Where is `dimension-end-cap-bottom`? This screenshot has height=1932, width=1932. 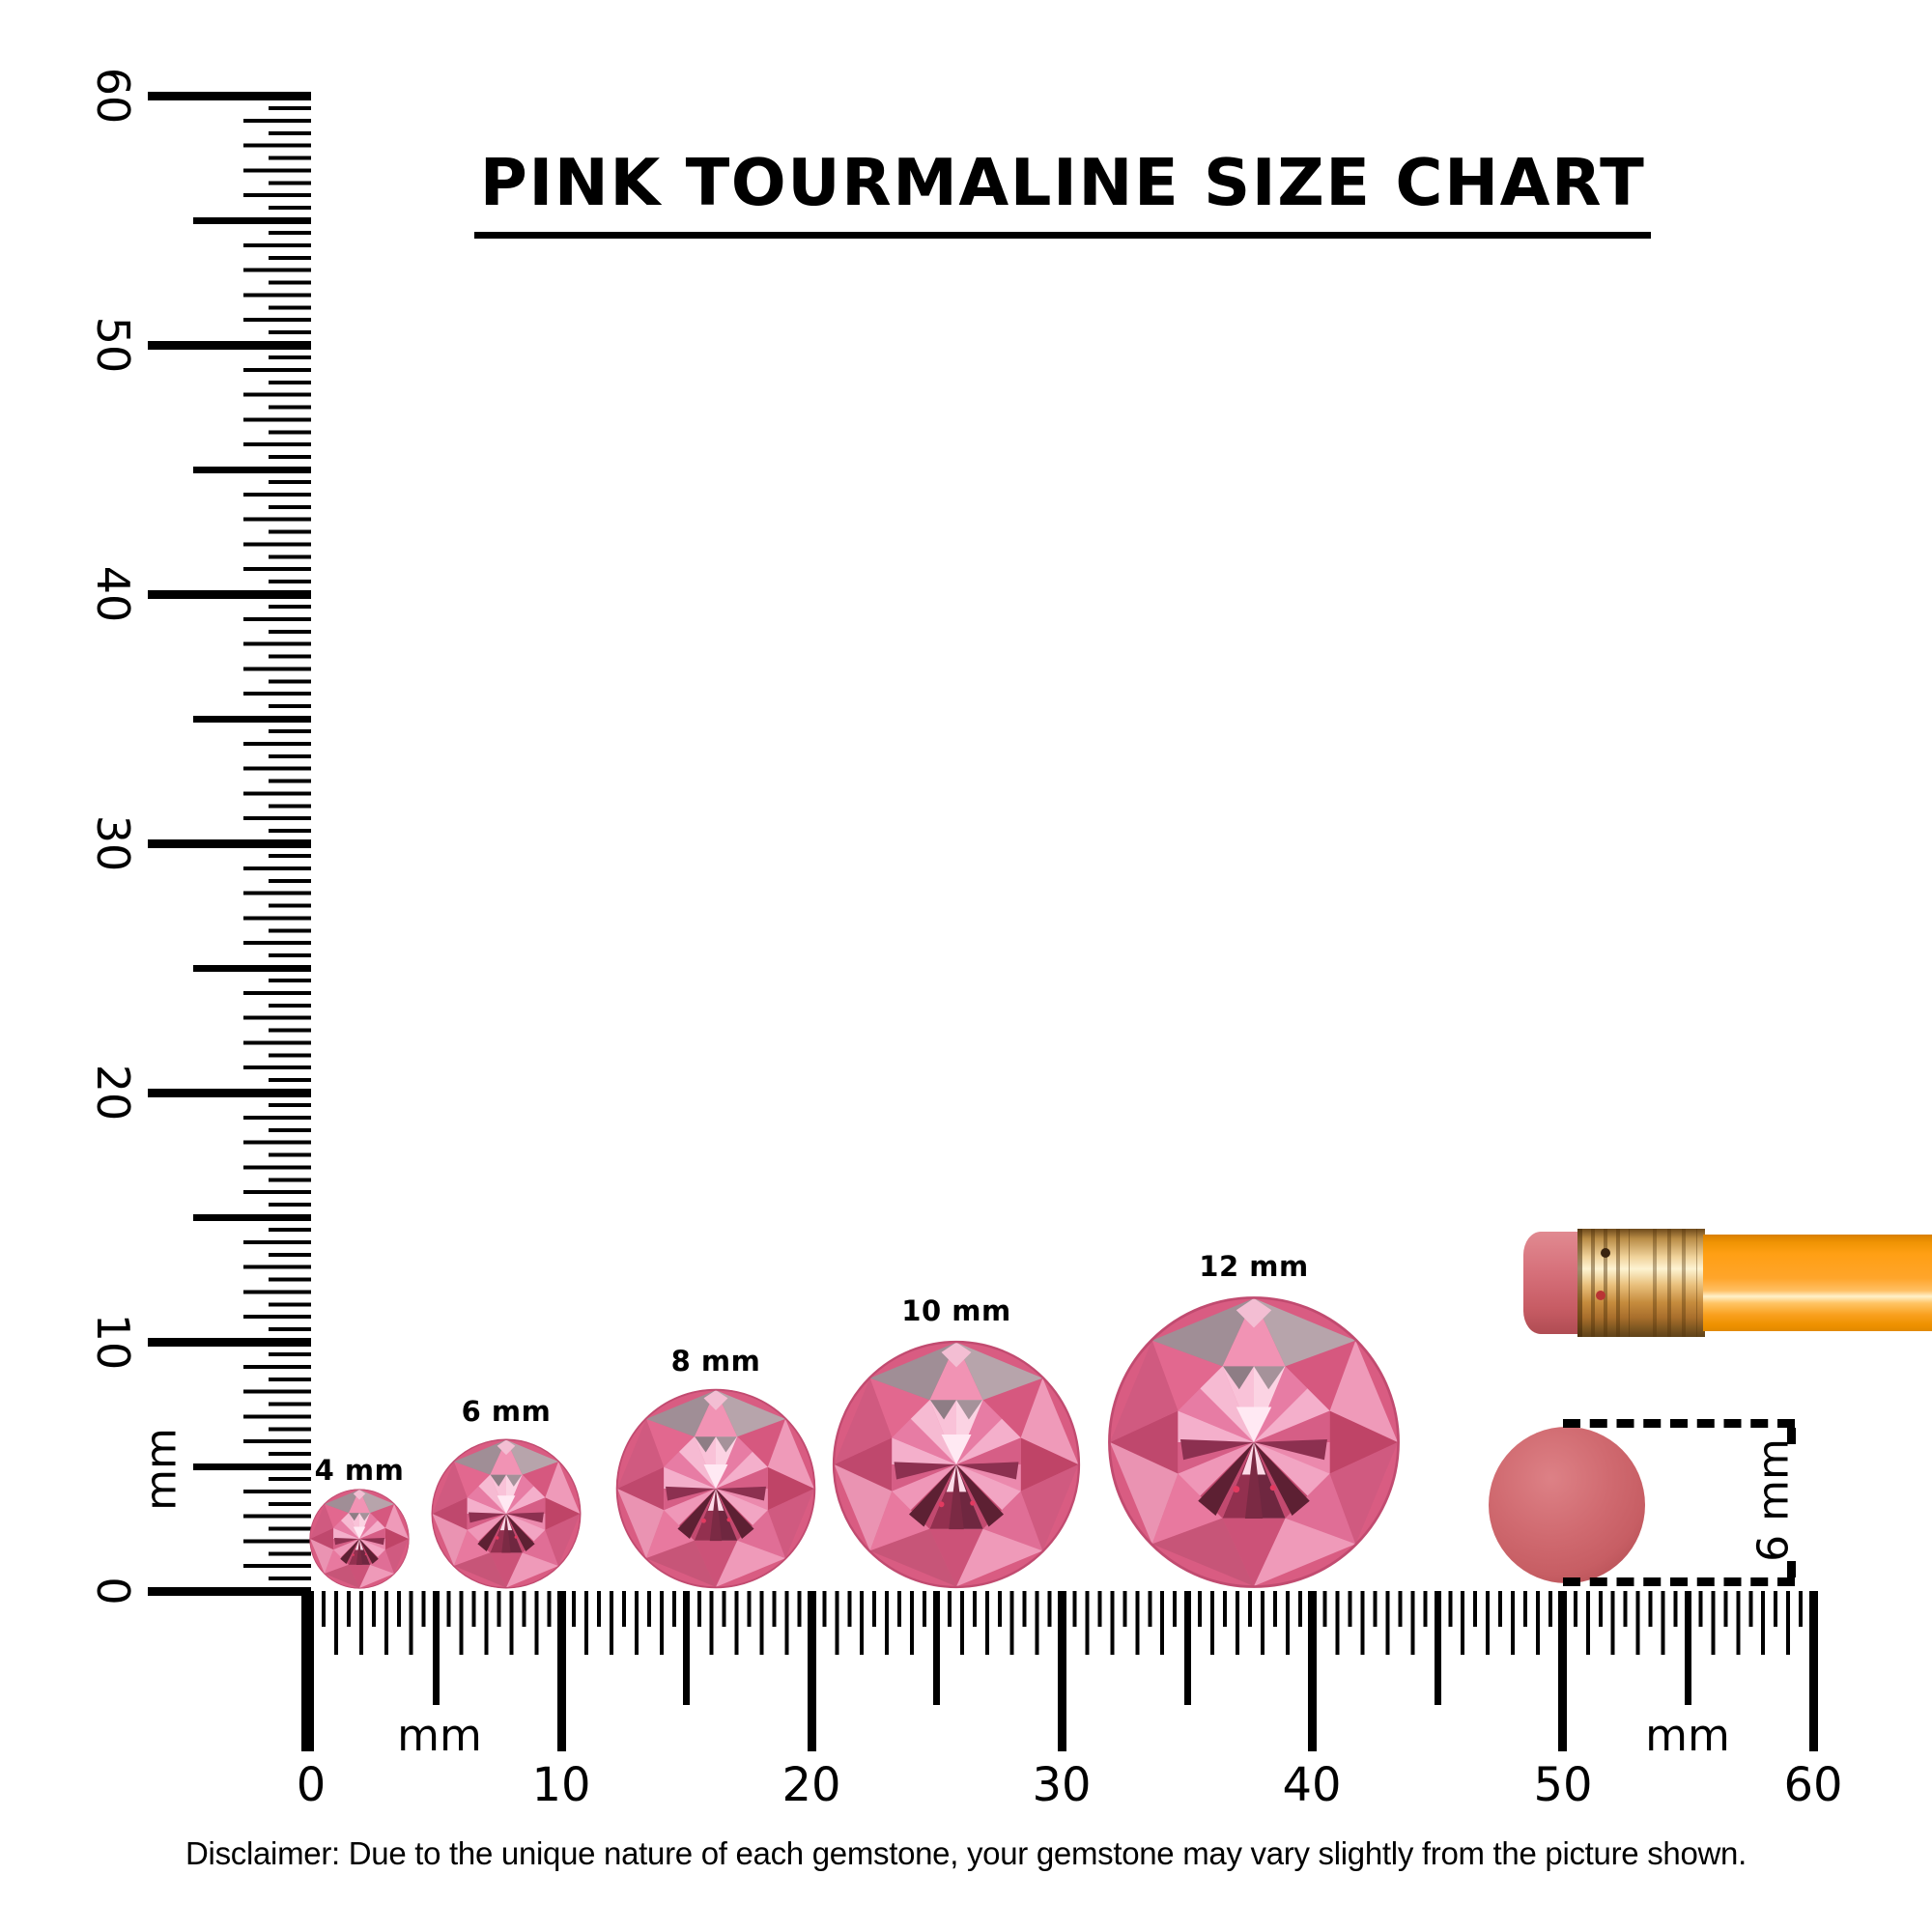
dimension-end-cap-bottom is located at coordinates (1791, 1569).